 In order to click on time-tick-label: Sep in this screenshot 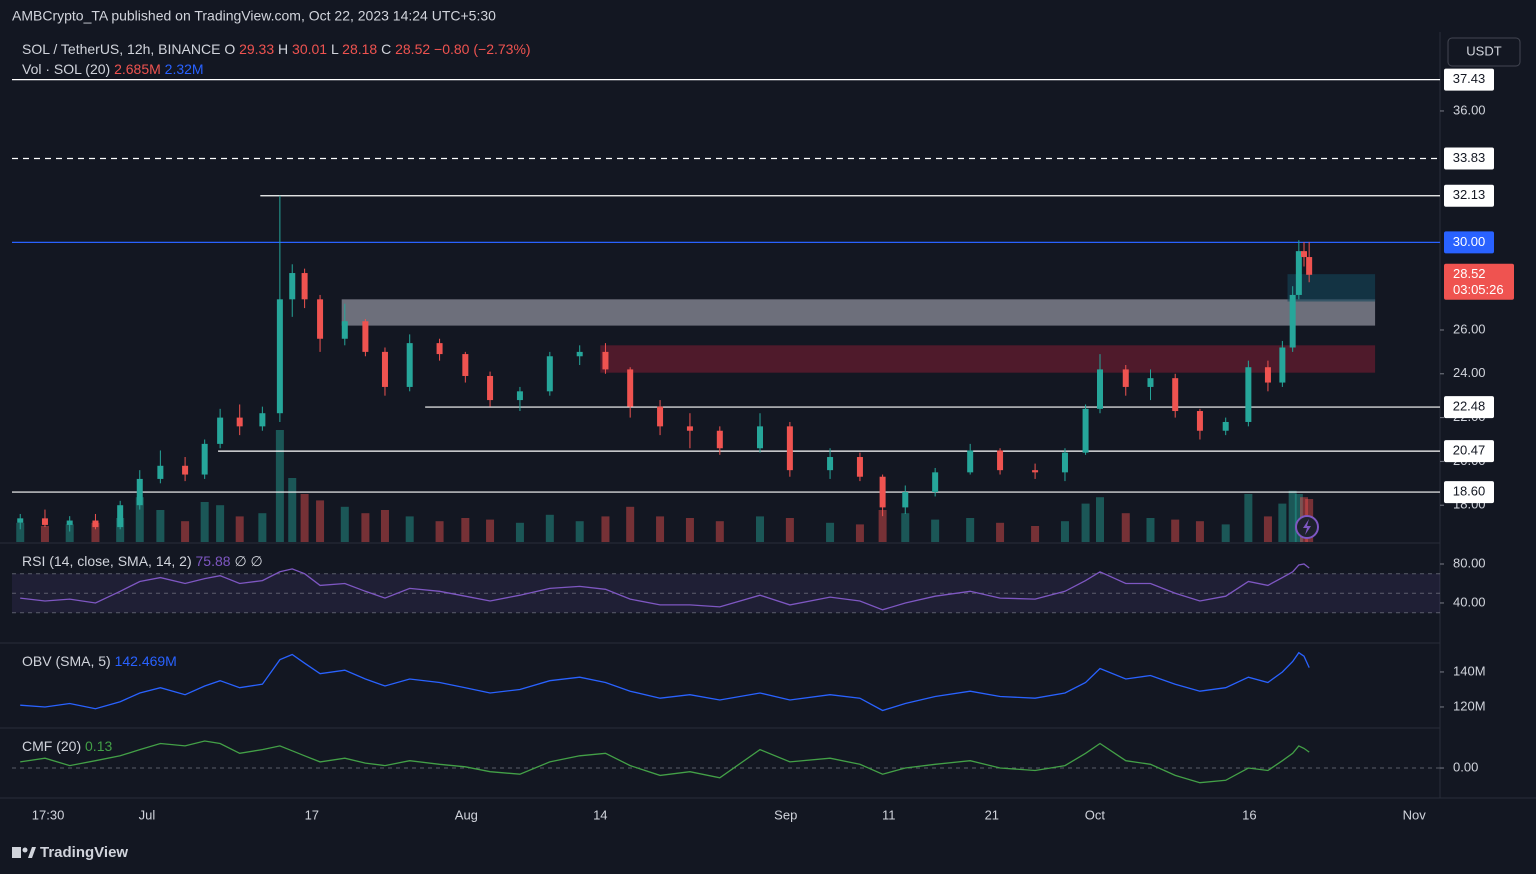, I will do `click(785, 814)`.